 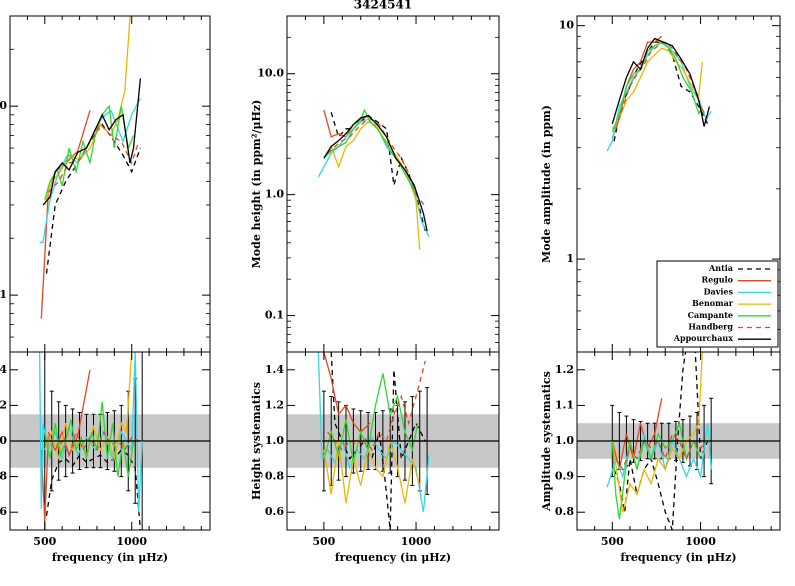 I want to click on error-bar, so click(x=323, y=441).